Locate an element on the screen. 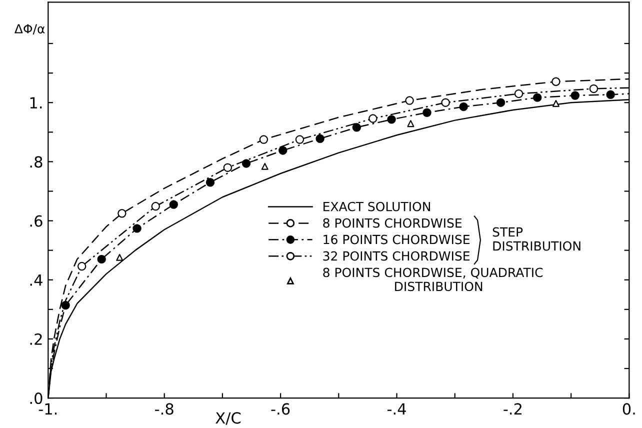  legend-label: EXACT SOLUTION is located at coordinates (377, 207).